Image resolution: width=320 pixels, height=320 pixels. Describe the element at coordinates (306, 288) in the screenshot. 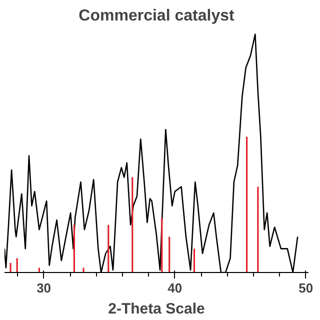

I see `x-tick-label: 50` at that location.